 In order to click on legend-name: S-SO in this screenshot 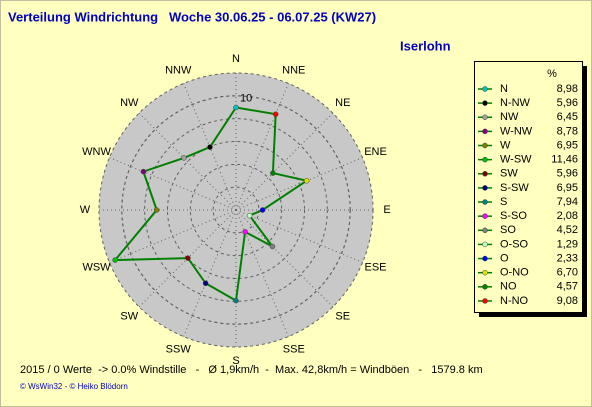, I will do `click(513, 216)`.